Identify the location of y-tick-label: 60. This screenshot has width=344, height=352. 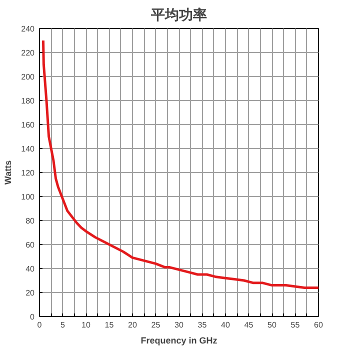
(31, 245).